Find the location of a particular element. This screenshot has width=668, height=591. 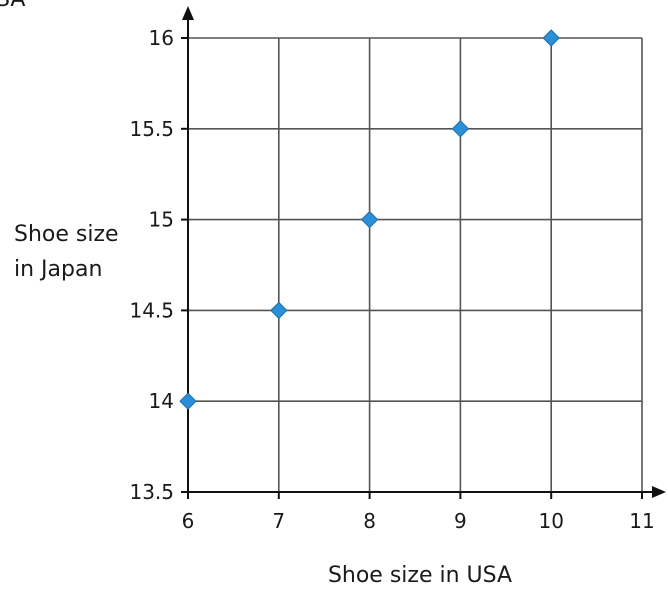

cropped-heading-fragment: SA is located at coordinates (12, 6).